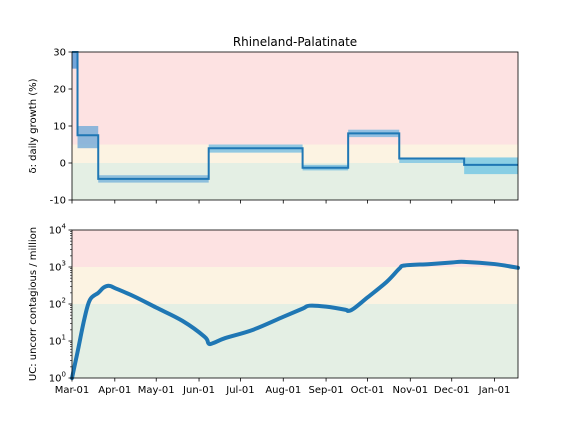 This screenshot has height=436, width=576. Describe the element at coordinates (494, 390) in the screenshot. I see `bottom-xtick-label: Jan-01` at that location.